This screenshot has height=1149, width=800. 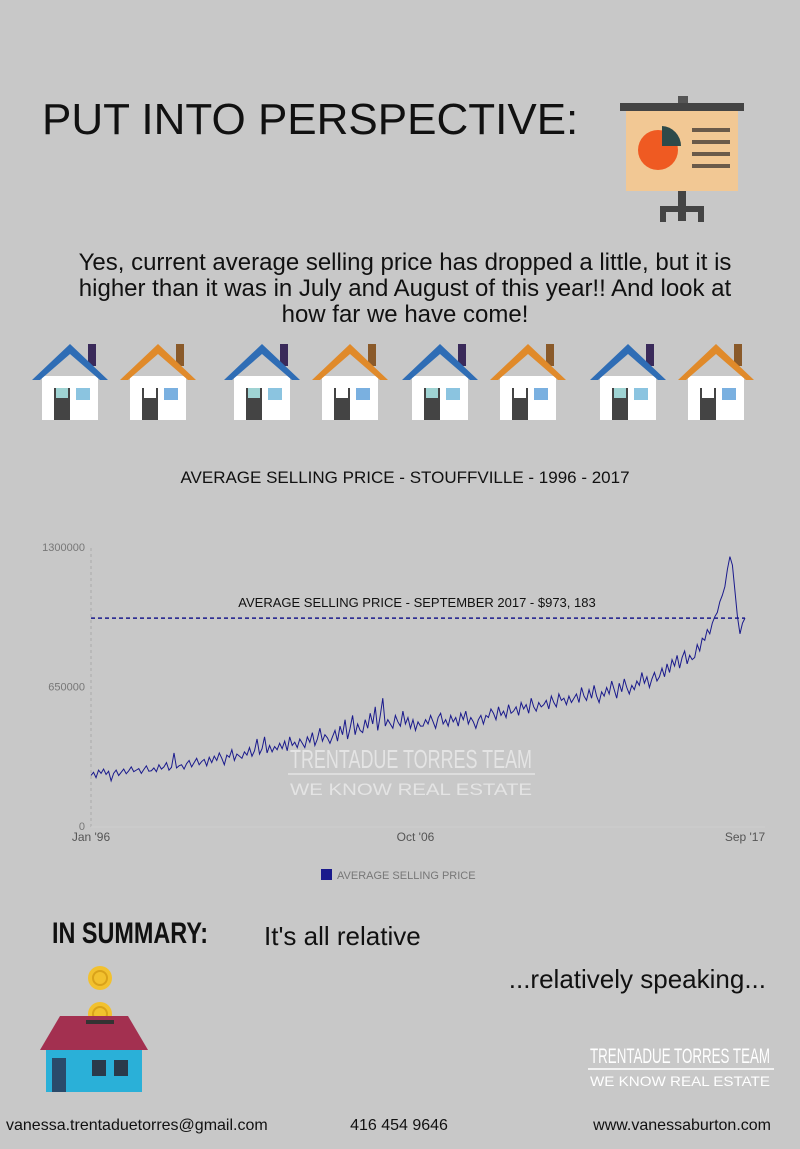 I want to click on piggy-house-icon, so click(x=94, y=1029).